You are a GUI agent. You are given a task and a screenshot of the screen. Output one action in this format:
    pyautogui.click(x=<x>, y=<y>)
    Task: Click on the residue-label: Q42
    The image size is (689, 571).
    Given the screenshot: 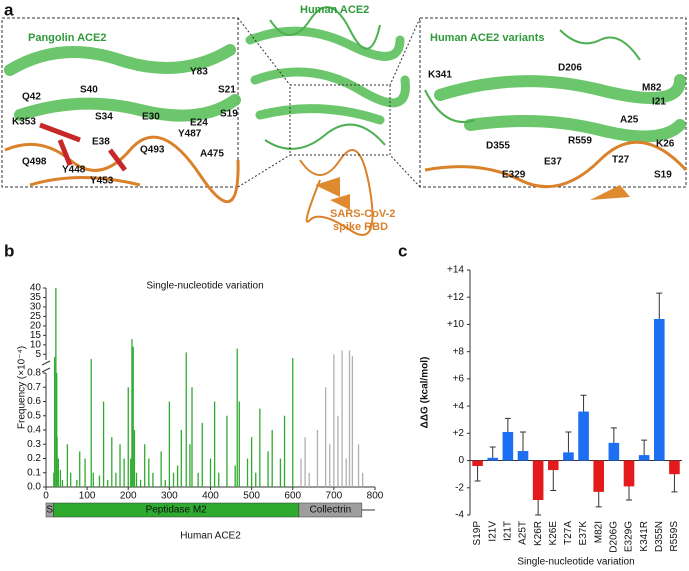 What is the action you would take?
    pyautogui.click(x=31, y=97)
    